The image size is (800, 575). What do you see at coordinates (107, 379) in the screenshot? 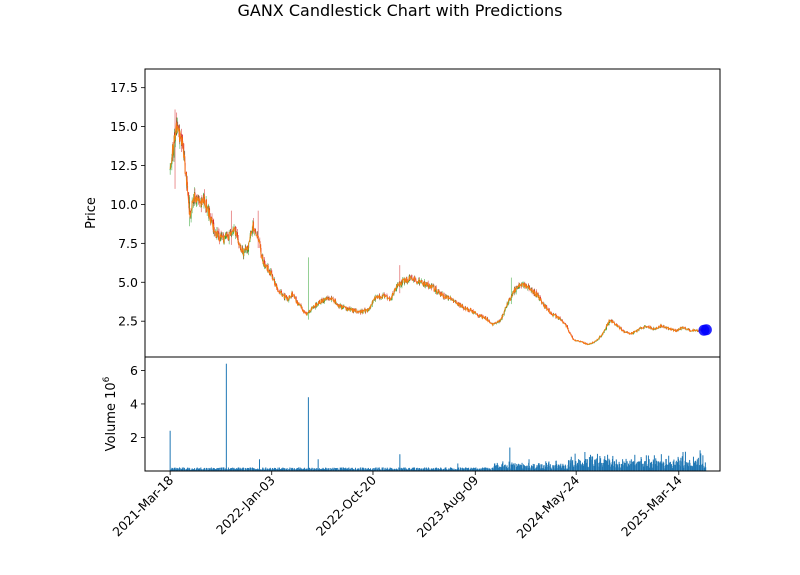
I see `volume-axis-label-exponent: 6` at bounding box center [107, 379].